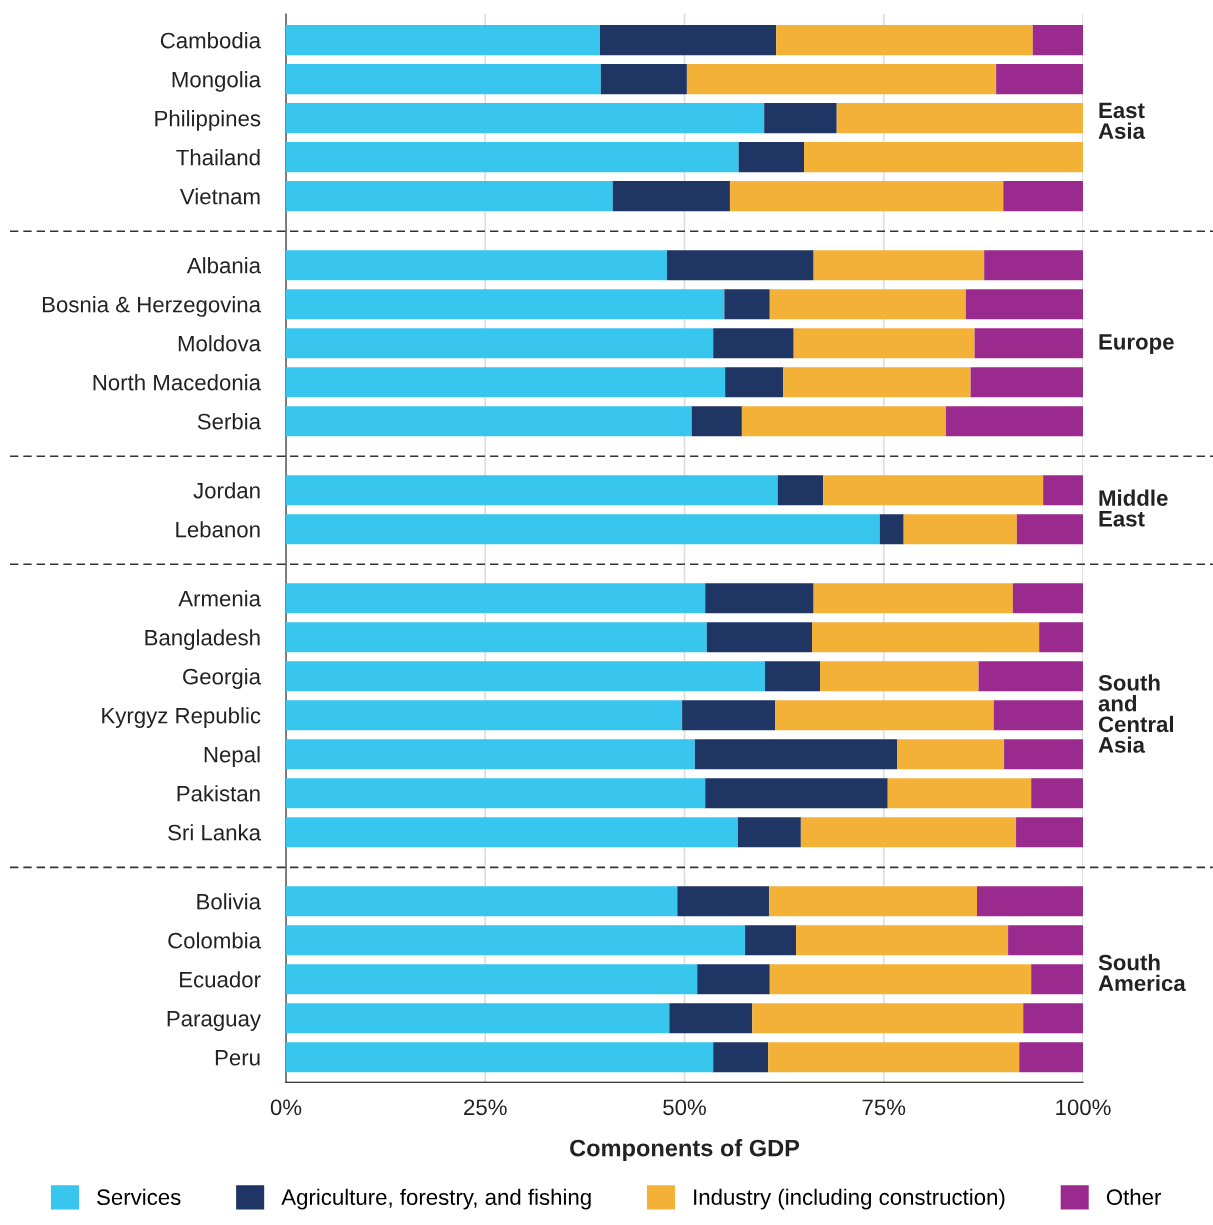 The image size is (1213, 1225). I want to click on y-tick-label: North Macedonia, so click(177, 382).